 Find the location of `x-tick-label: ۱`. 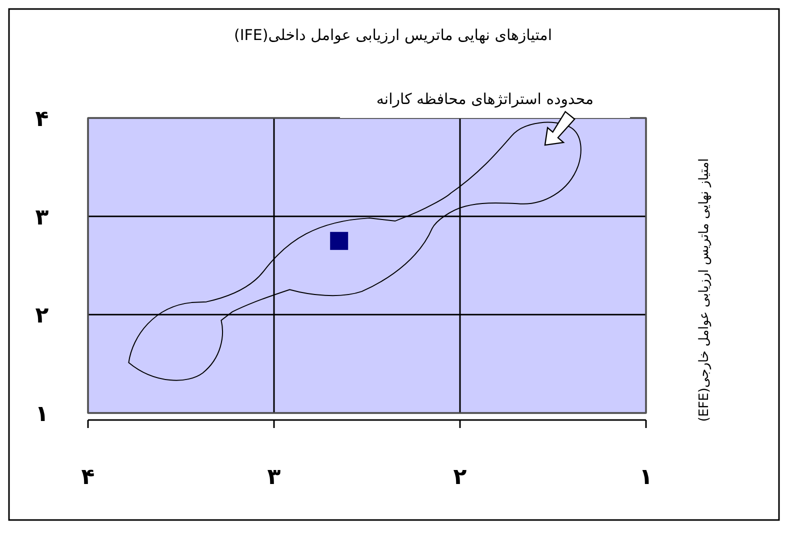

x-tick-label: ۱ is located at coordinates (646, 477).